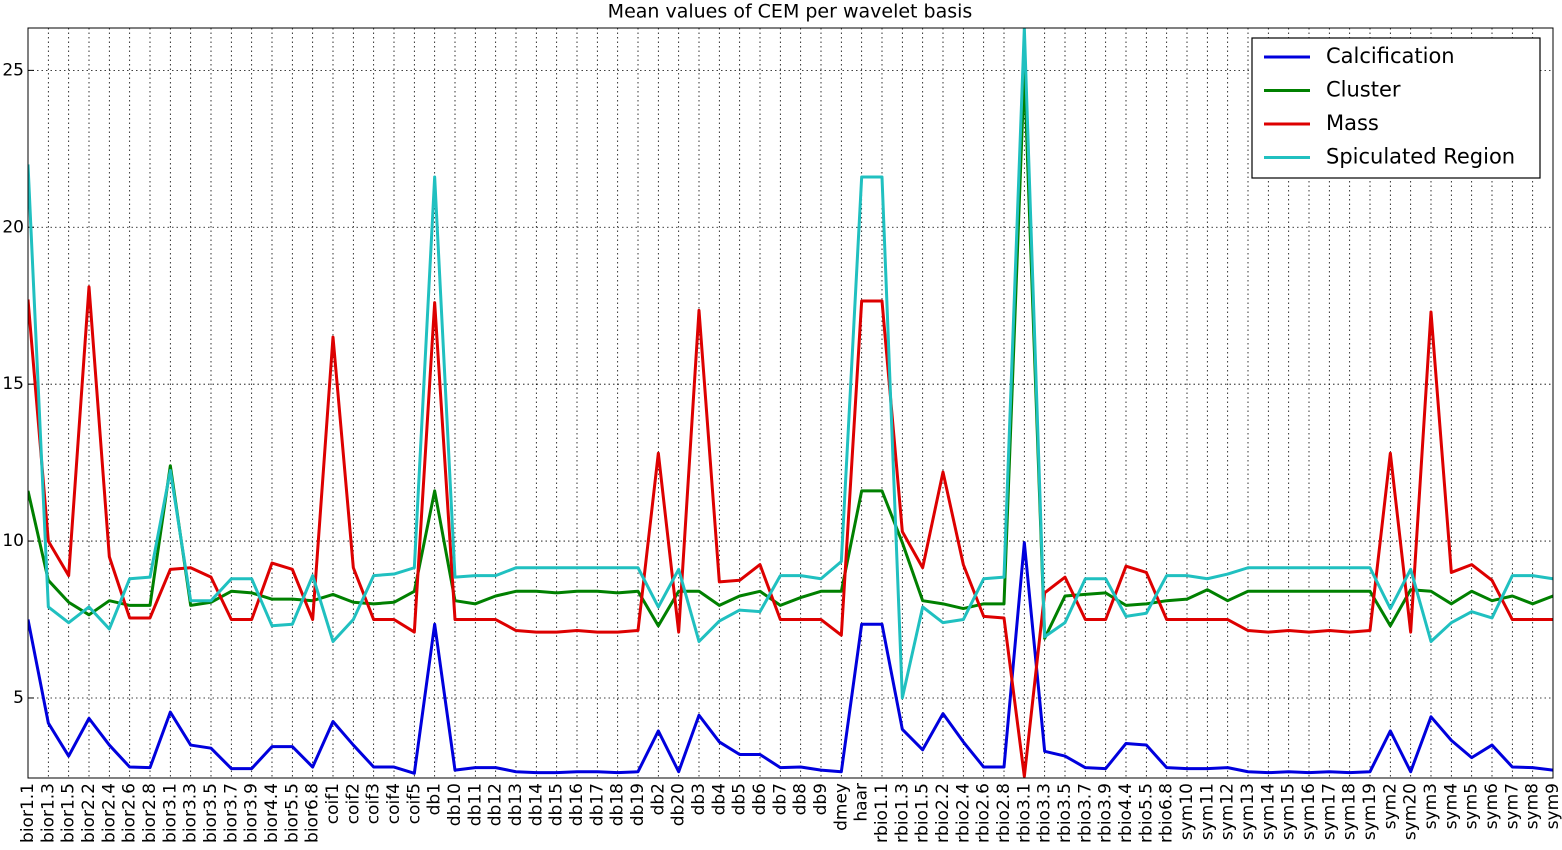 This screenshot has height=850, width=1562. I want to click on x-tick-label: coif4, so click(394, 803).